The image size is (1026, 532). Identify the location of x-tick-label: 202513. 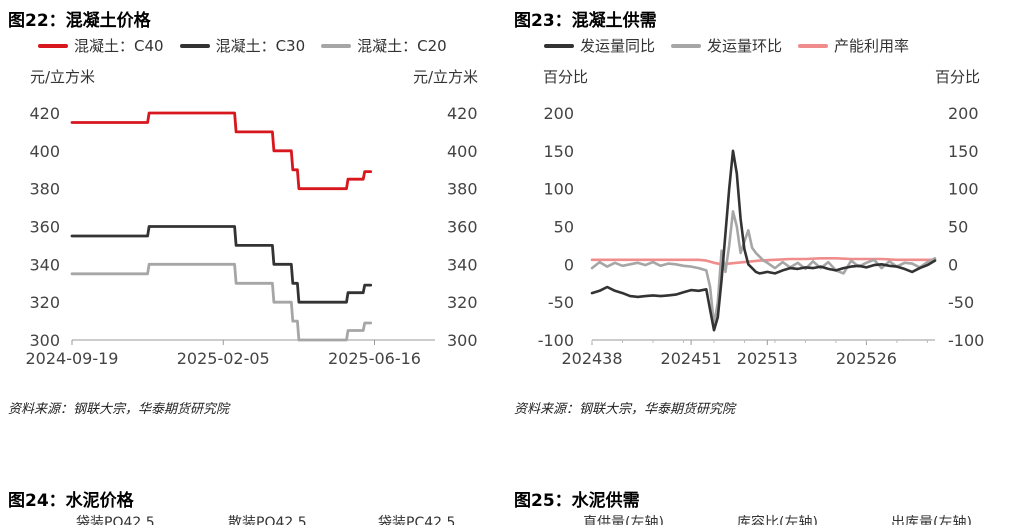
(767, 358).